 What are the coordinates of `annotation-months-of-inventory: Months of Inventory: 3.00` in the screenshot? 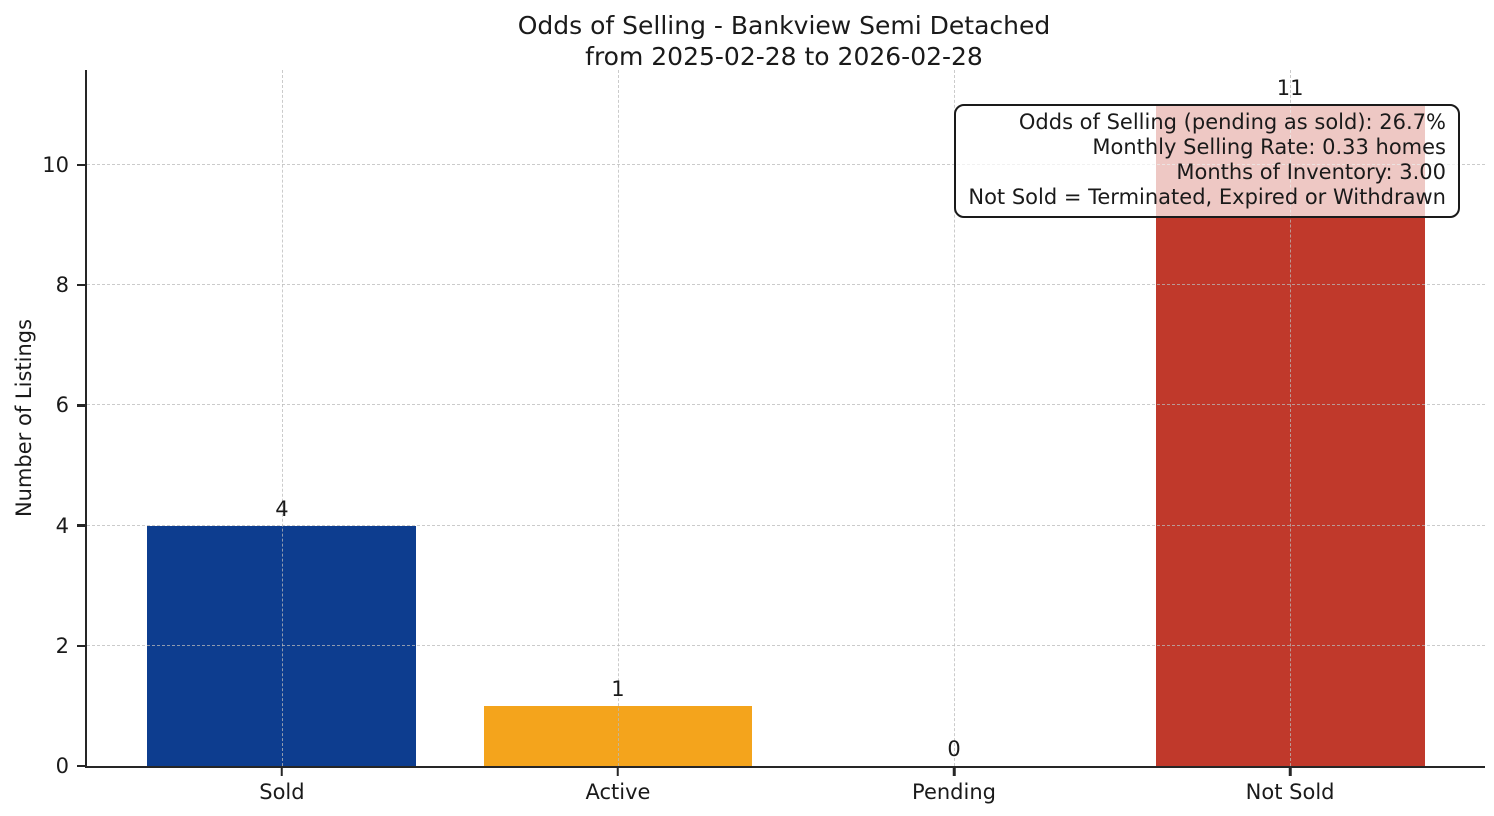 It's located at (1311, 172).